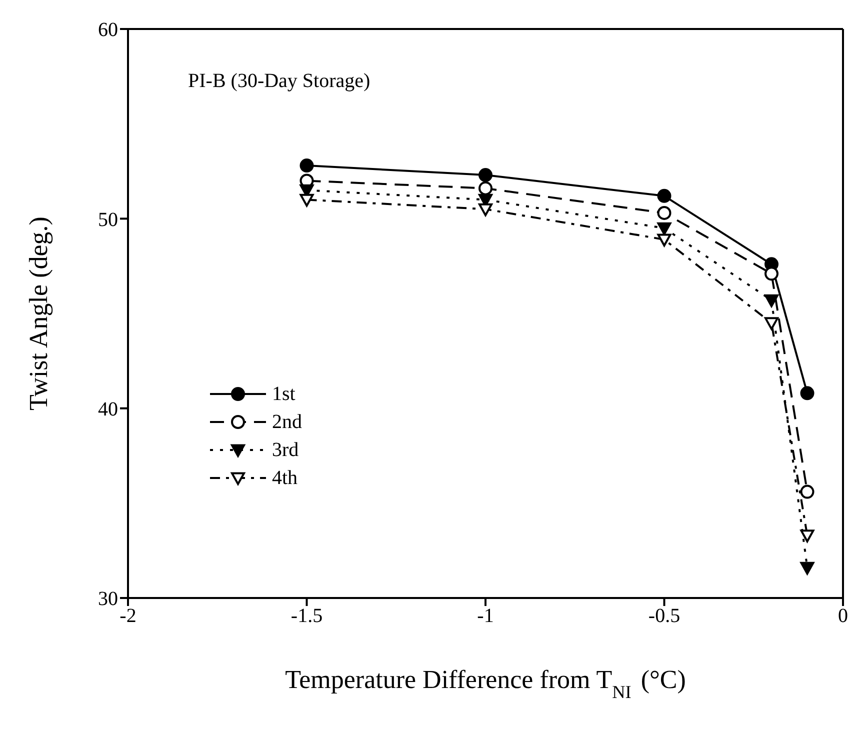 This screenshot has height=738, width=859. What do you see at coordinates (285, 450) in the screenshot?
I see `legend-label: 3rd` at bounding box center [285, 450].